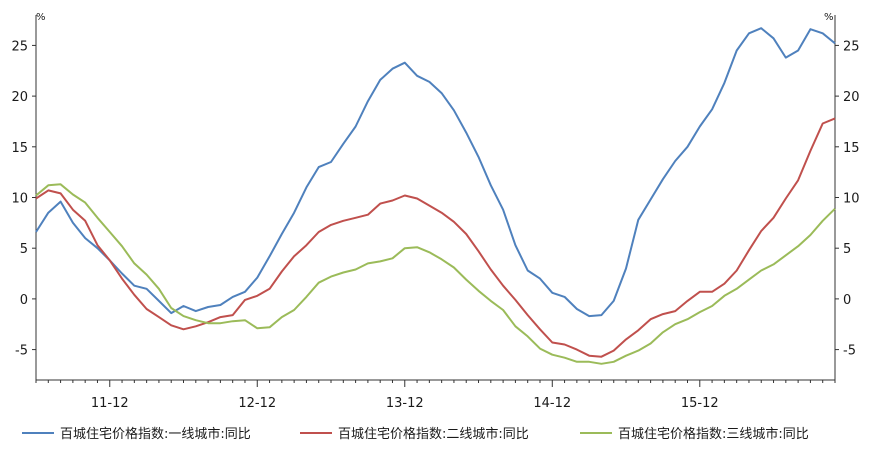 This screenshot has width=870, height=453. Describe the element at coordinates (713, 434) in the screenshot. I see `legend-label-3: 百城住宅价格指数:三线城市:同比` at that location.